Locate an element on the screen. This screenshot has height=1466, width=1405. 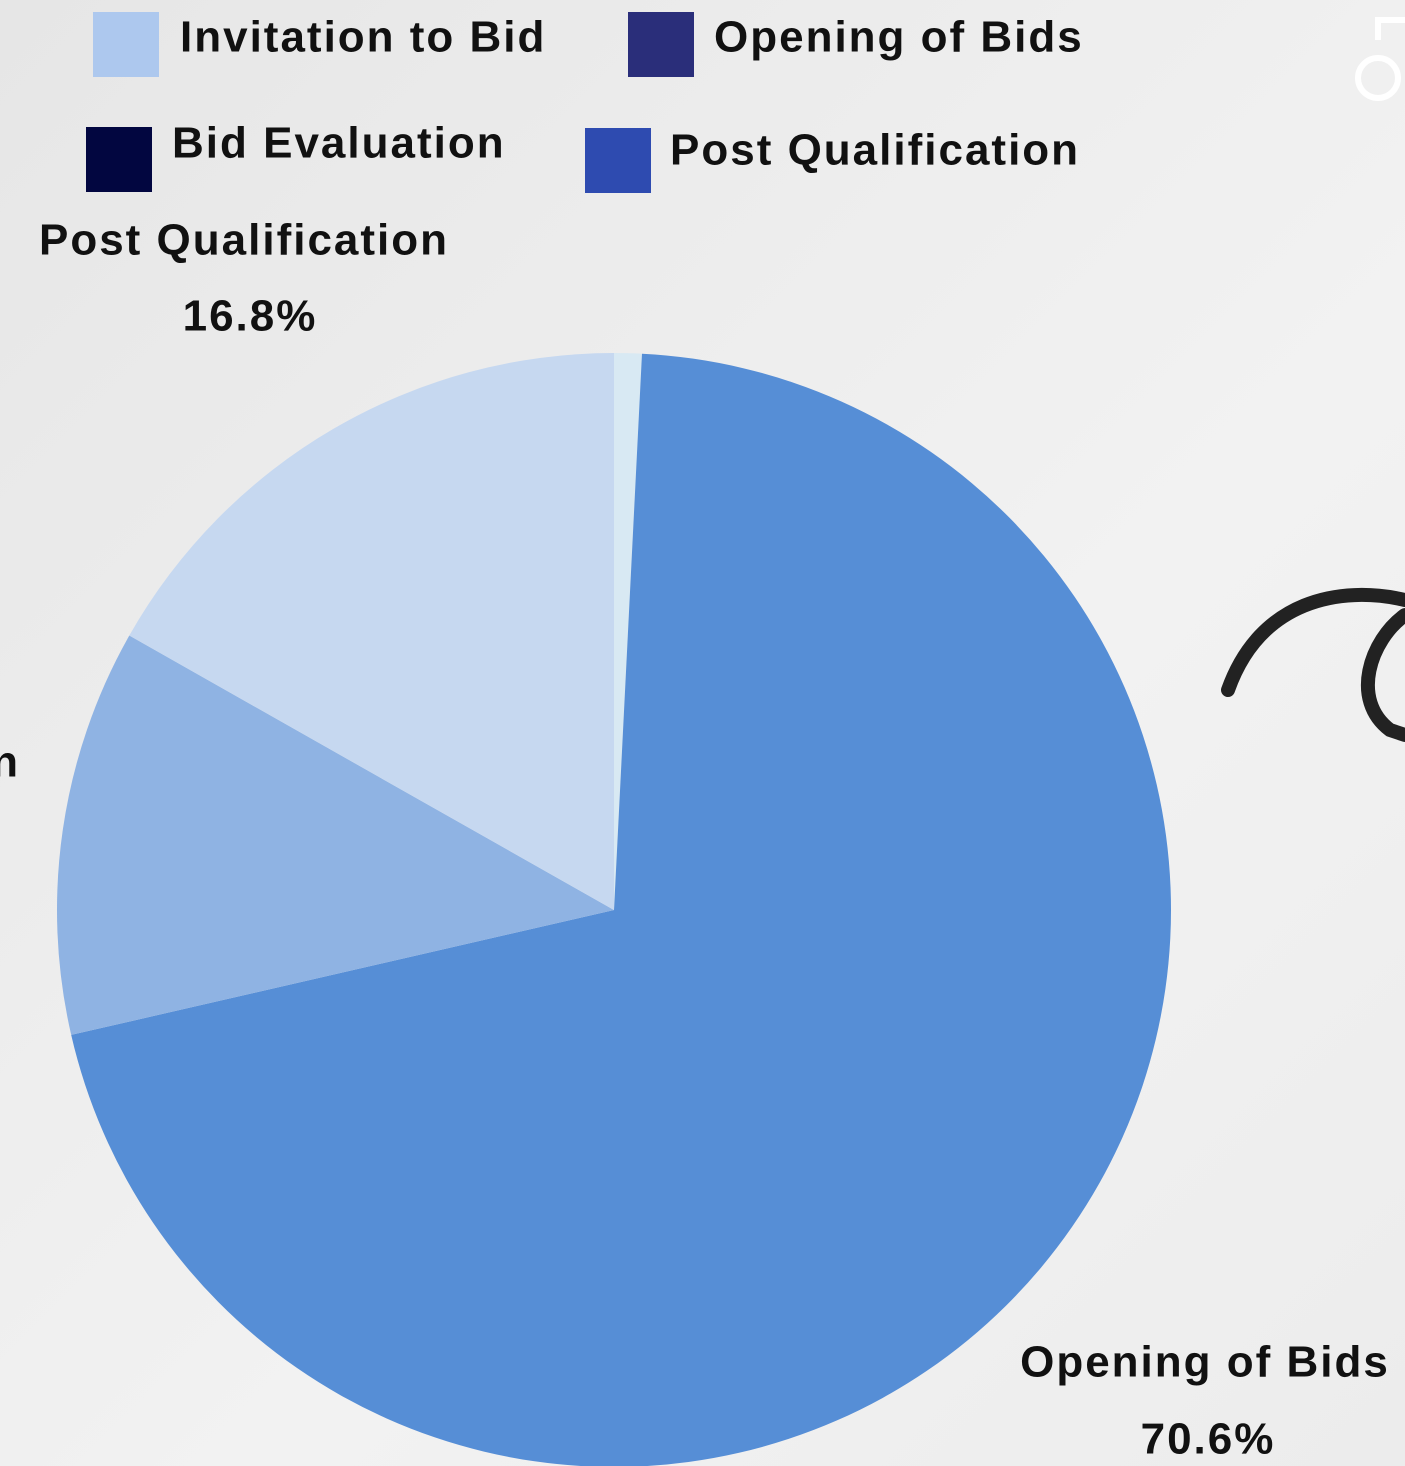
decoration is located at coordinates (1313, 665).